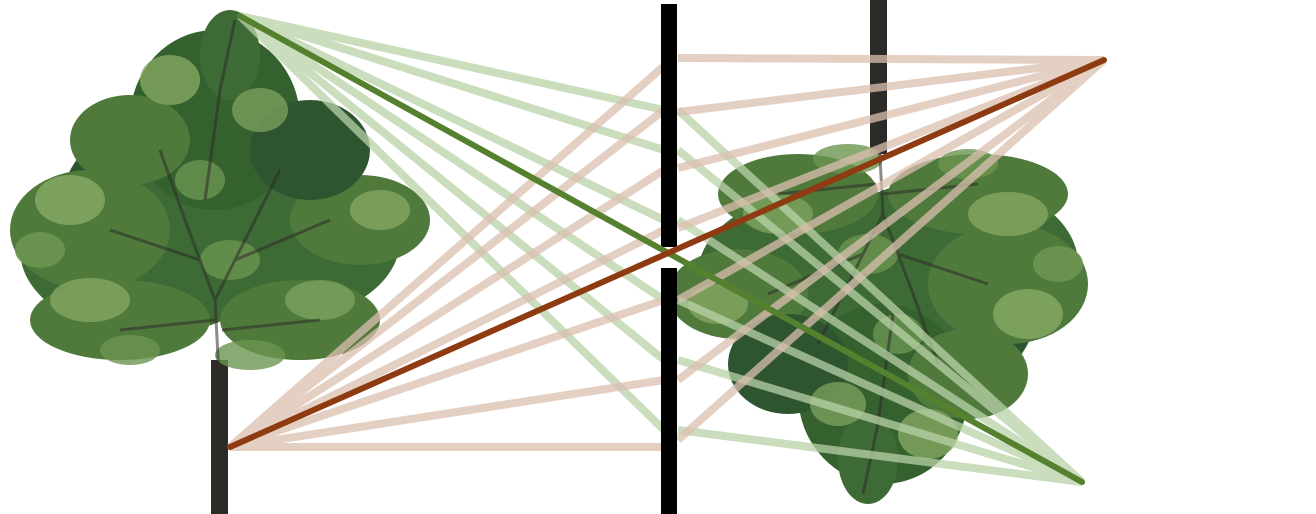  I want to click on pinhole-barrier-top, so click(669, 125).